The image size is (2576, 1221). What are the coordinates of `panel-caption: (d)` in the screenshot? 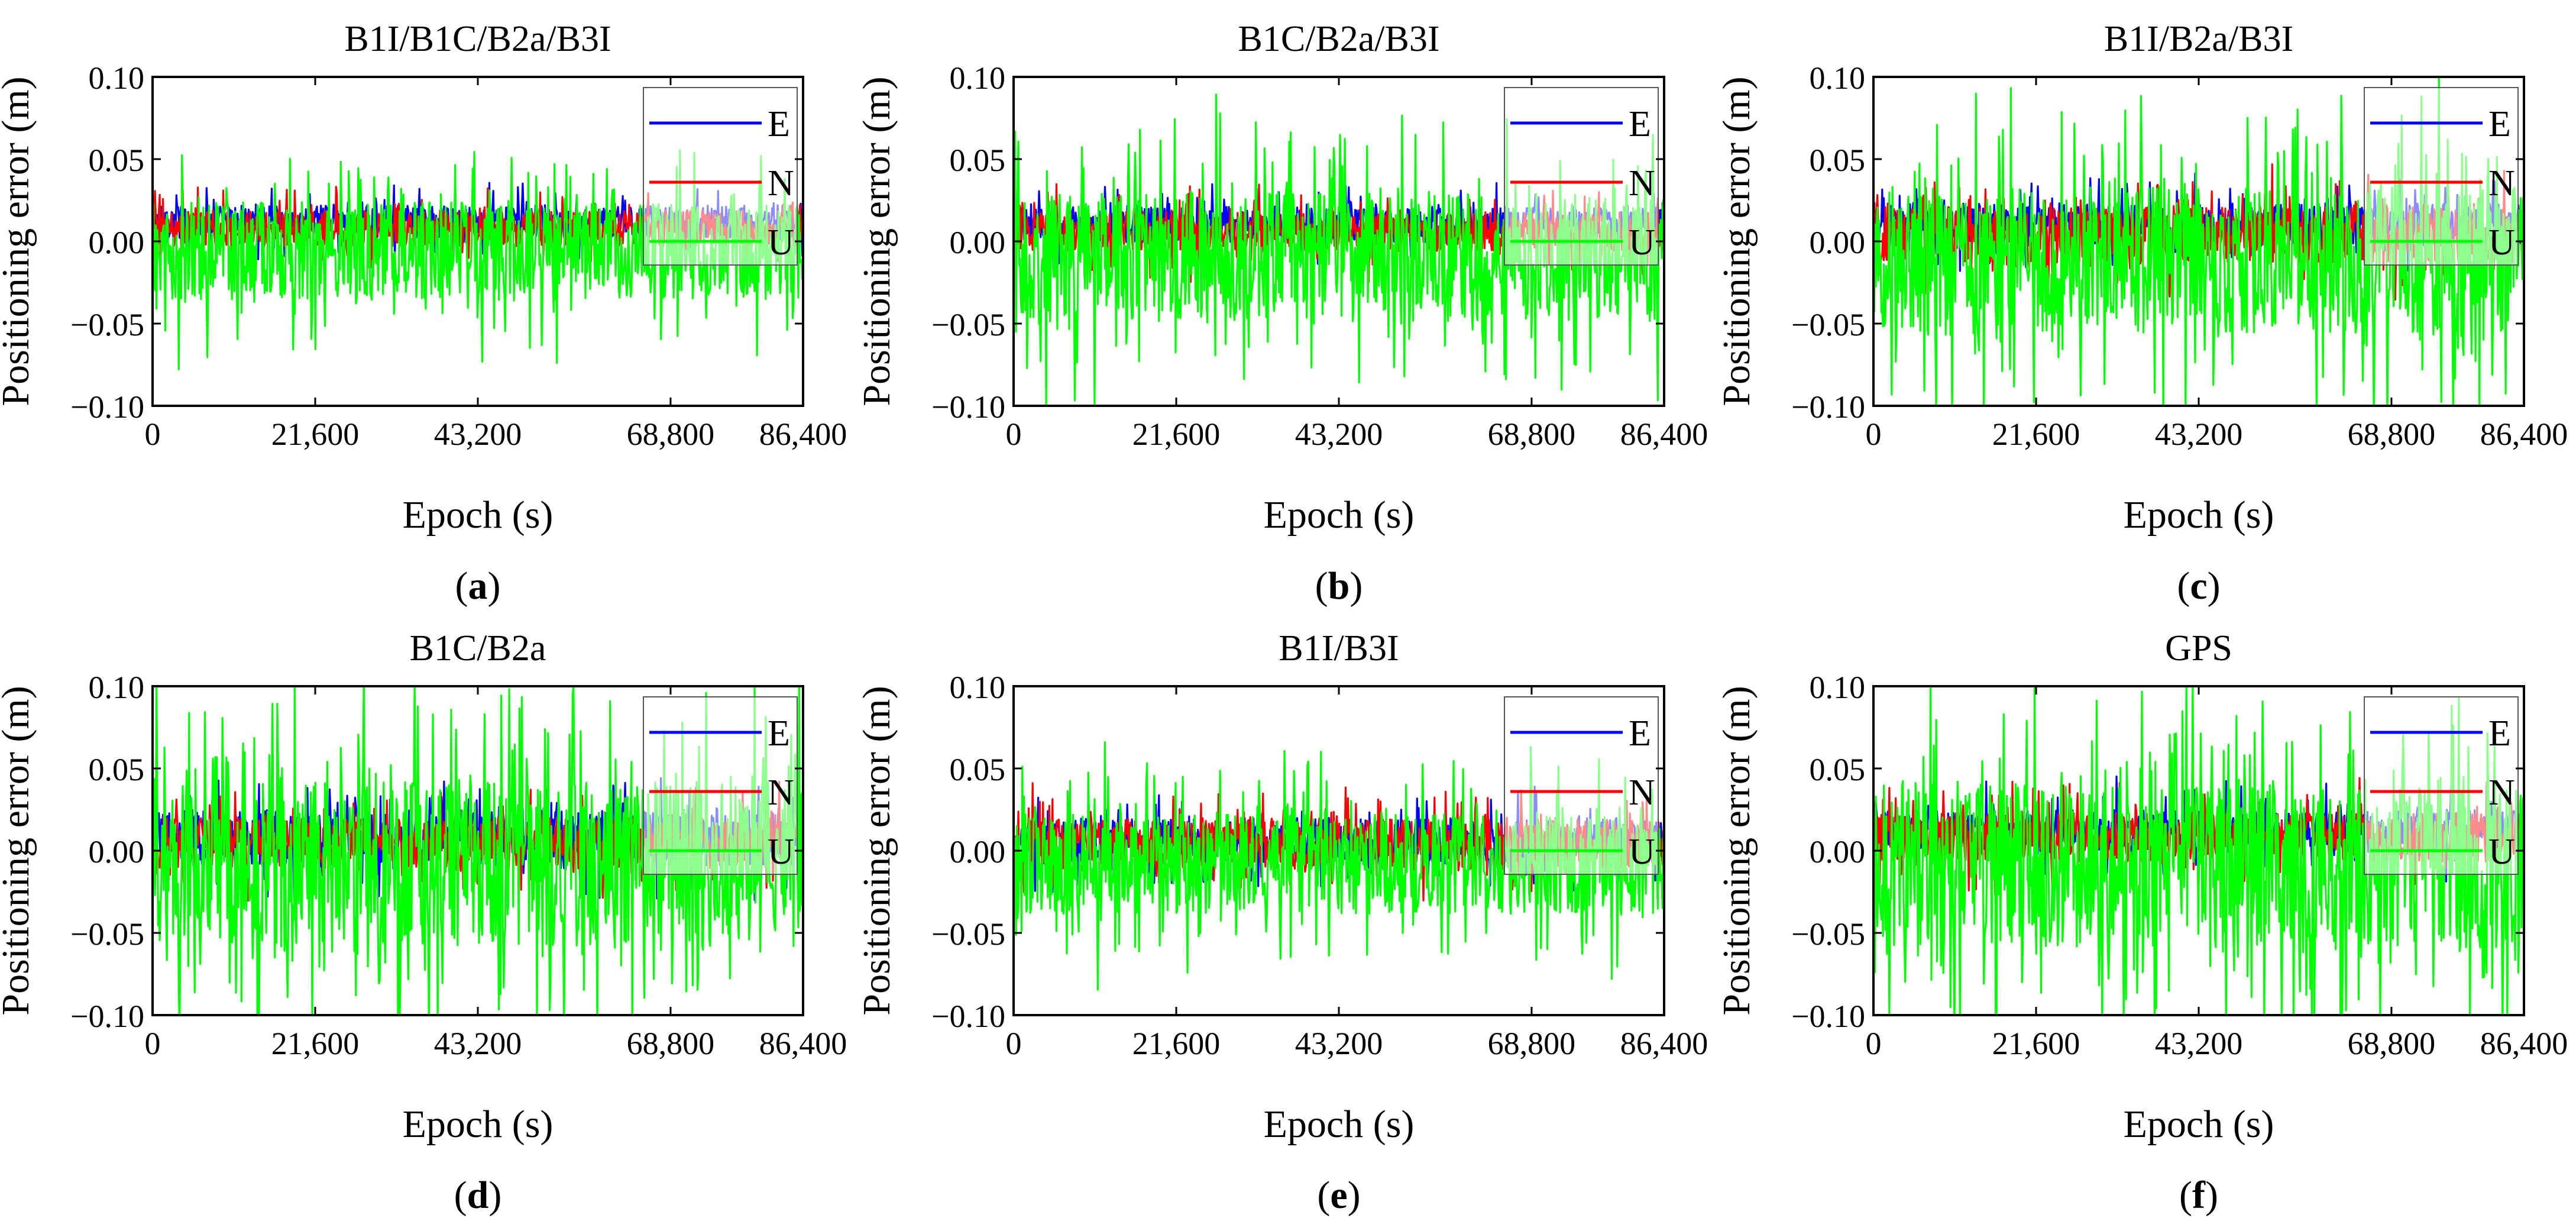 It's located at (478, 1196).